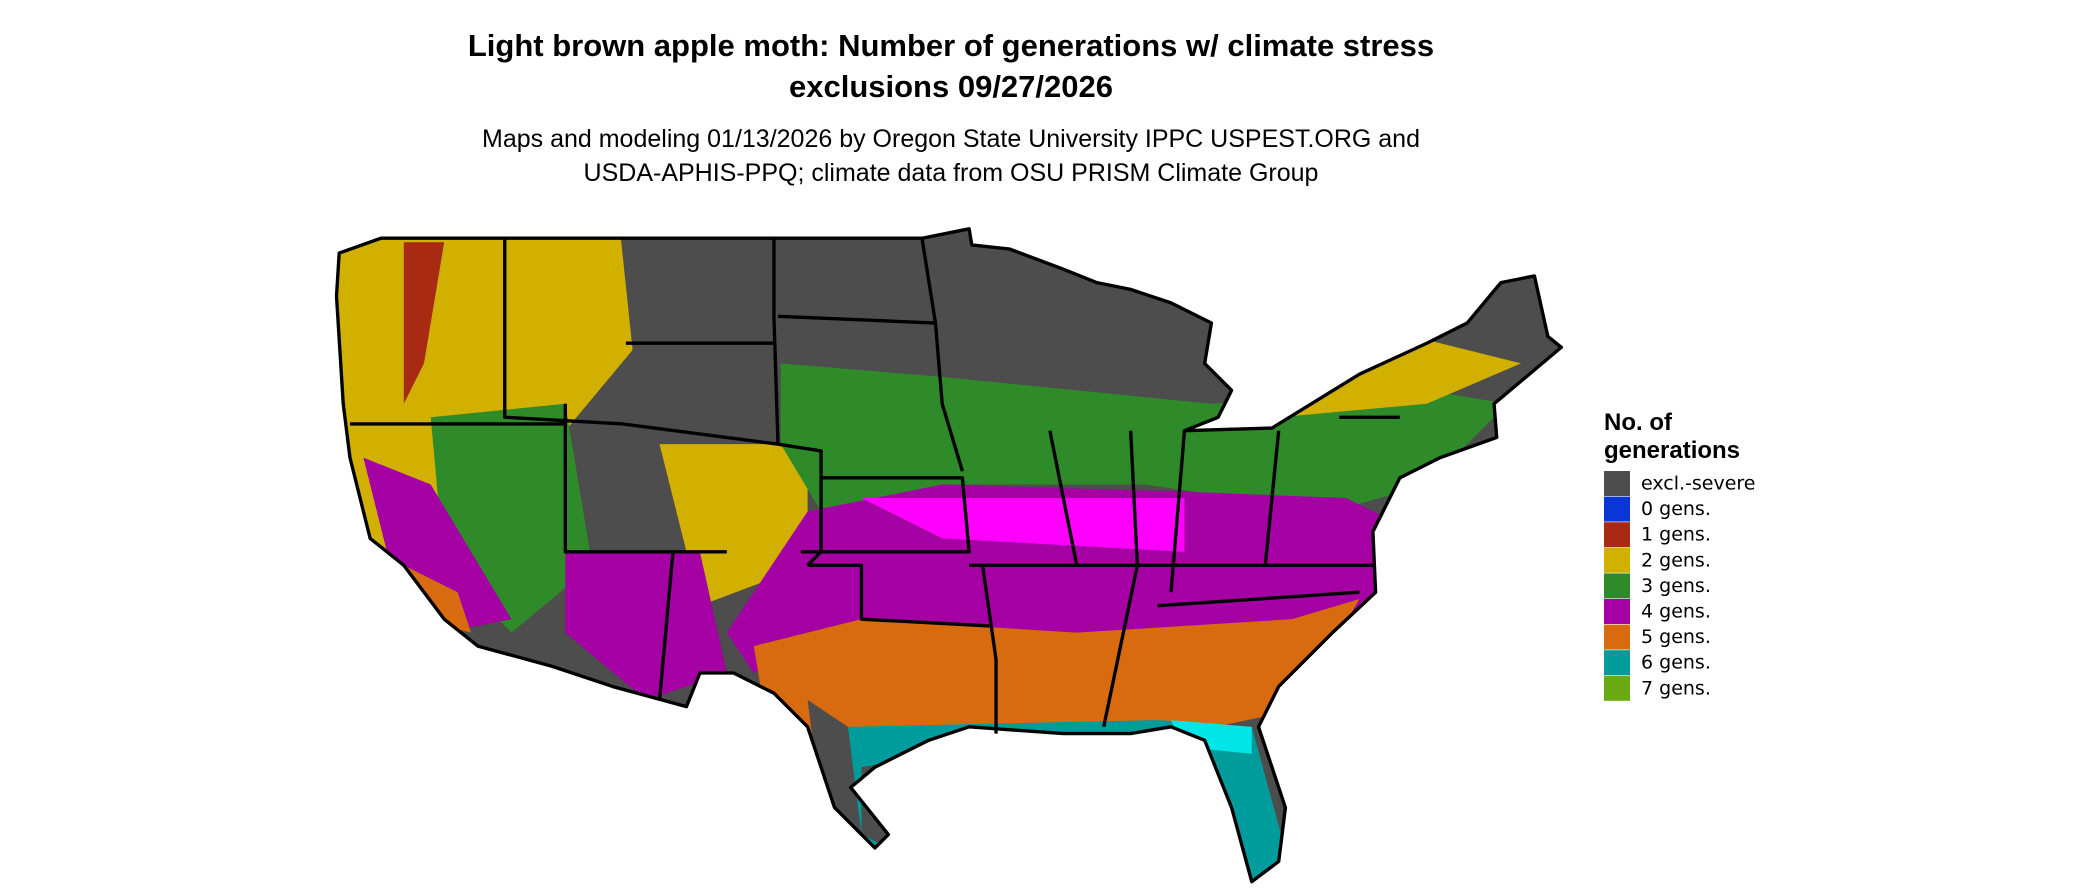 Image resolution: width=2100 pixels, height=892 pixels. I want to click on legend-label: 6 gens., so click(1676, 663).